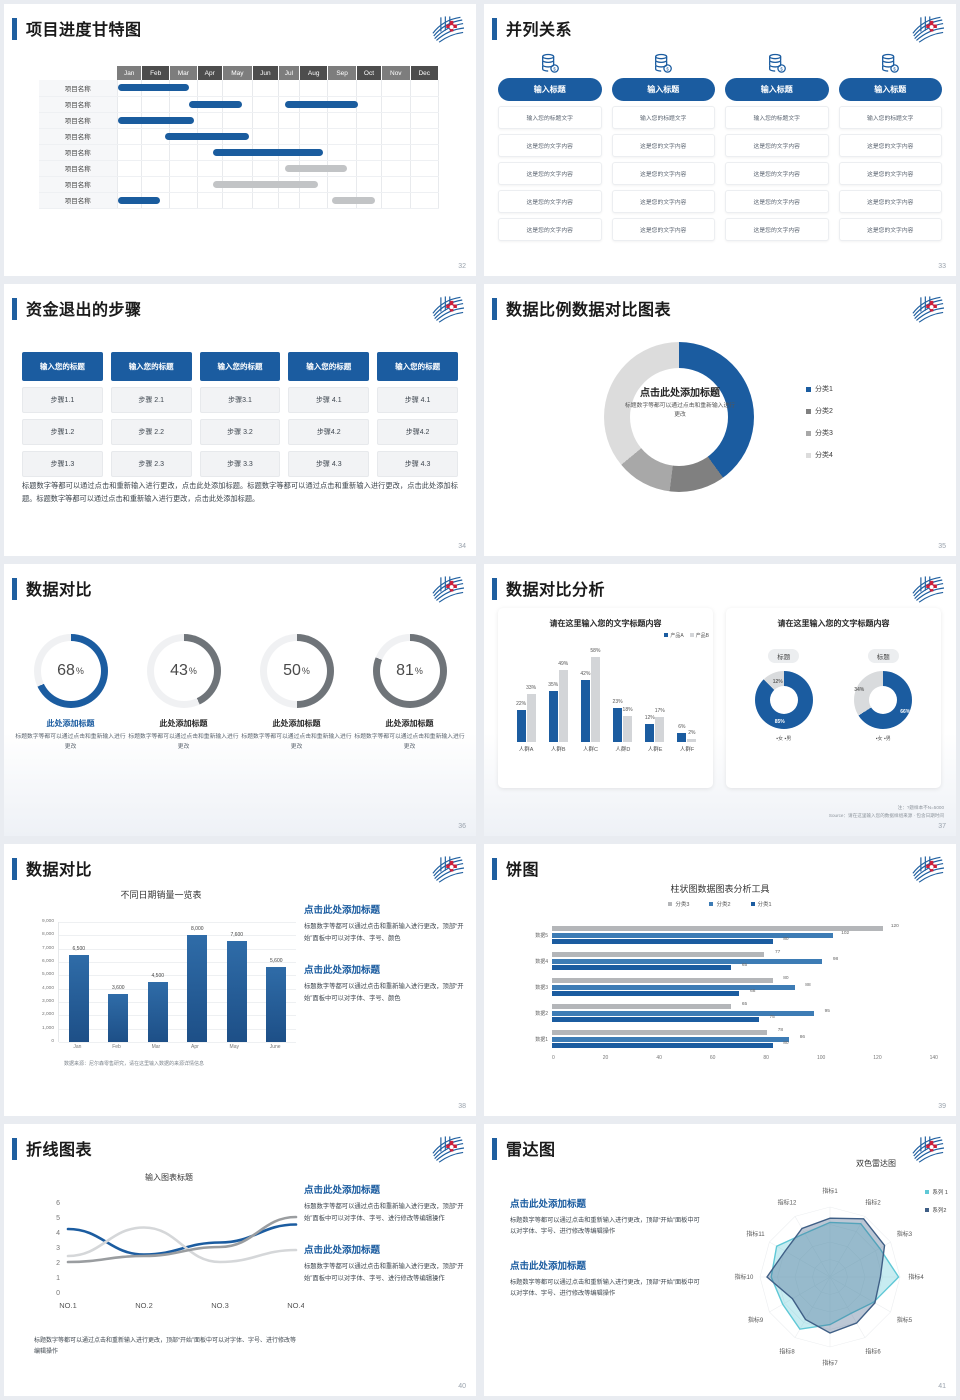 The width and height of the screenshot is (960, 1400). I want to click on hbar-value: 65, so click(744, 965).